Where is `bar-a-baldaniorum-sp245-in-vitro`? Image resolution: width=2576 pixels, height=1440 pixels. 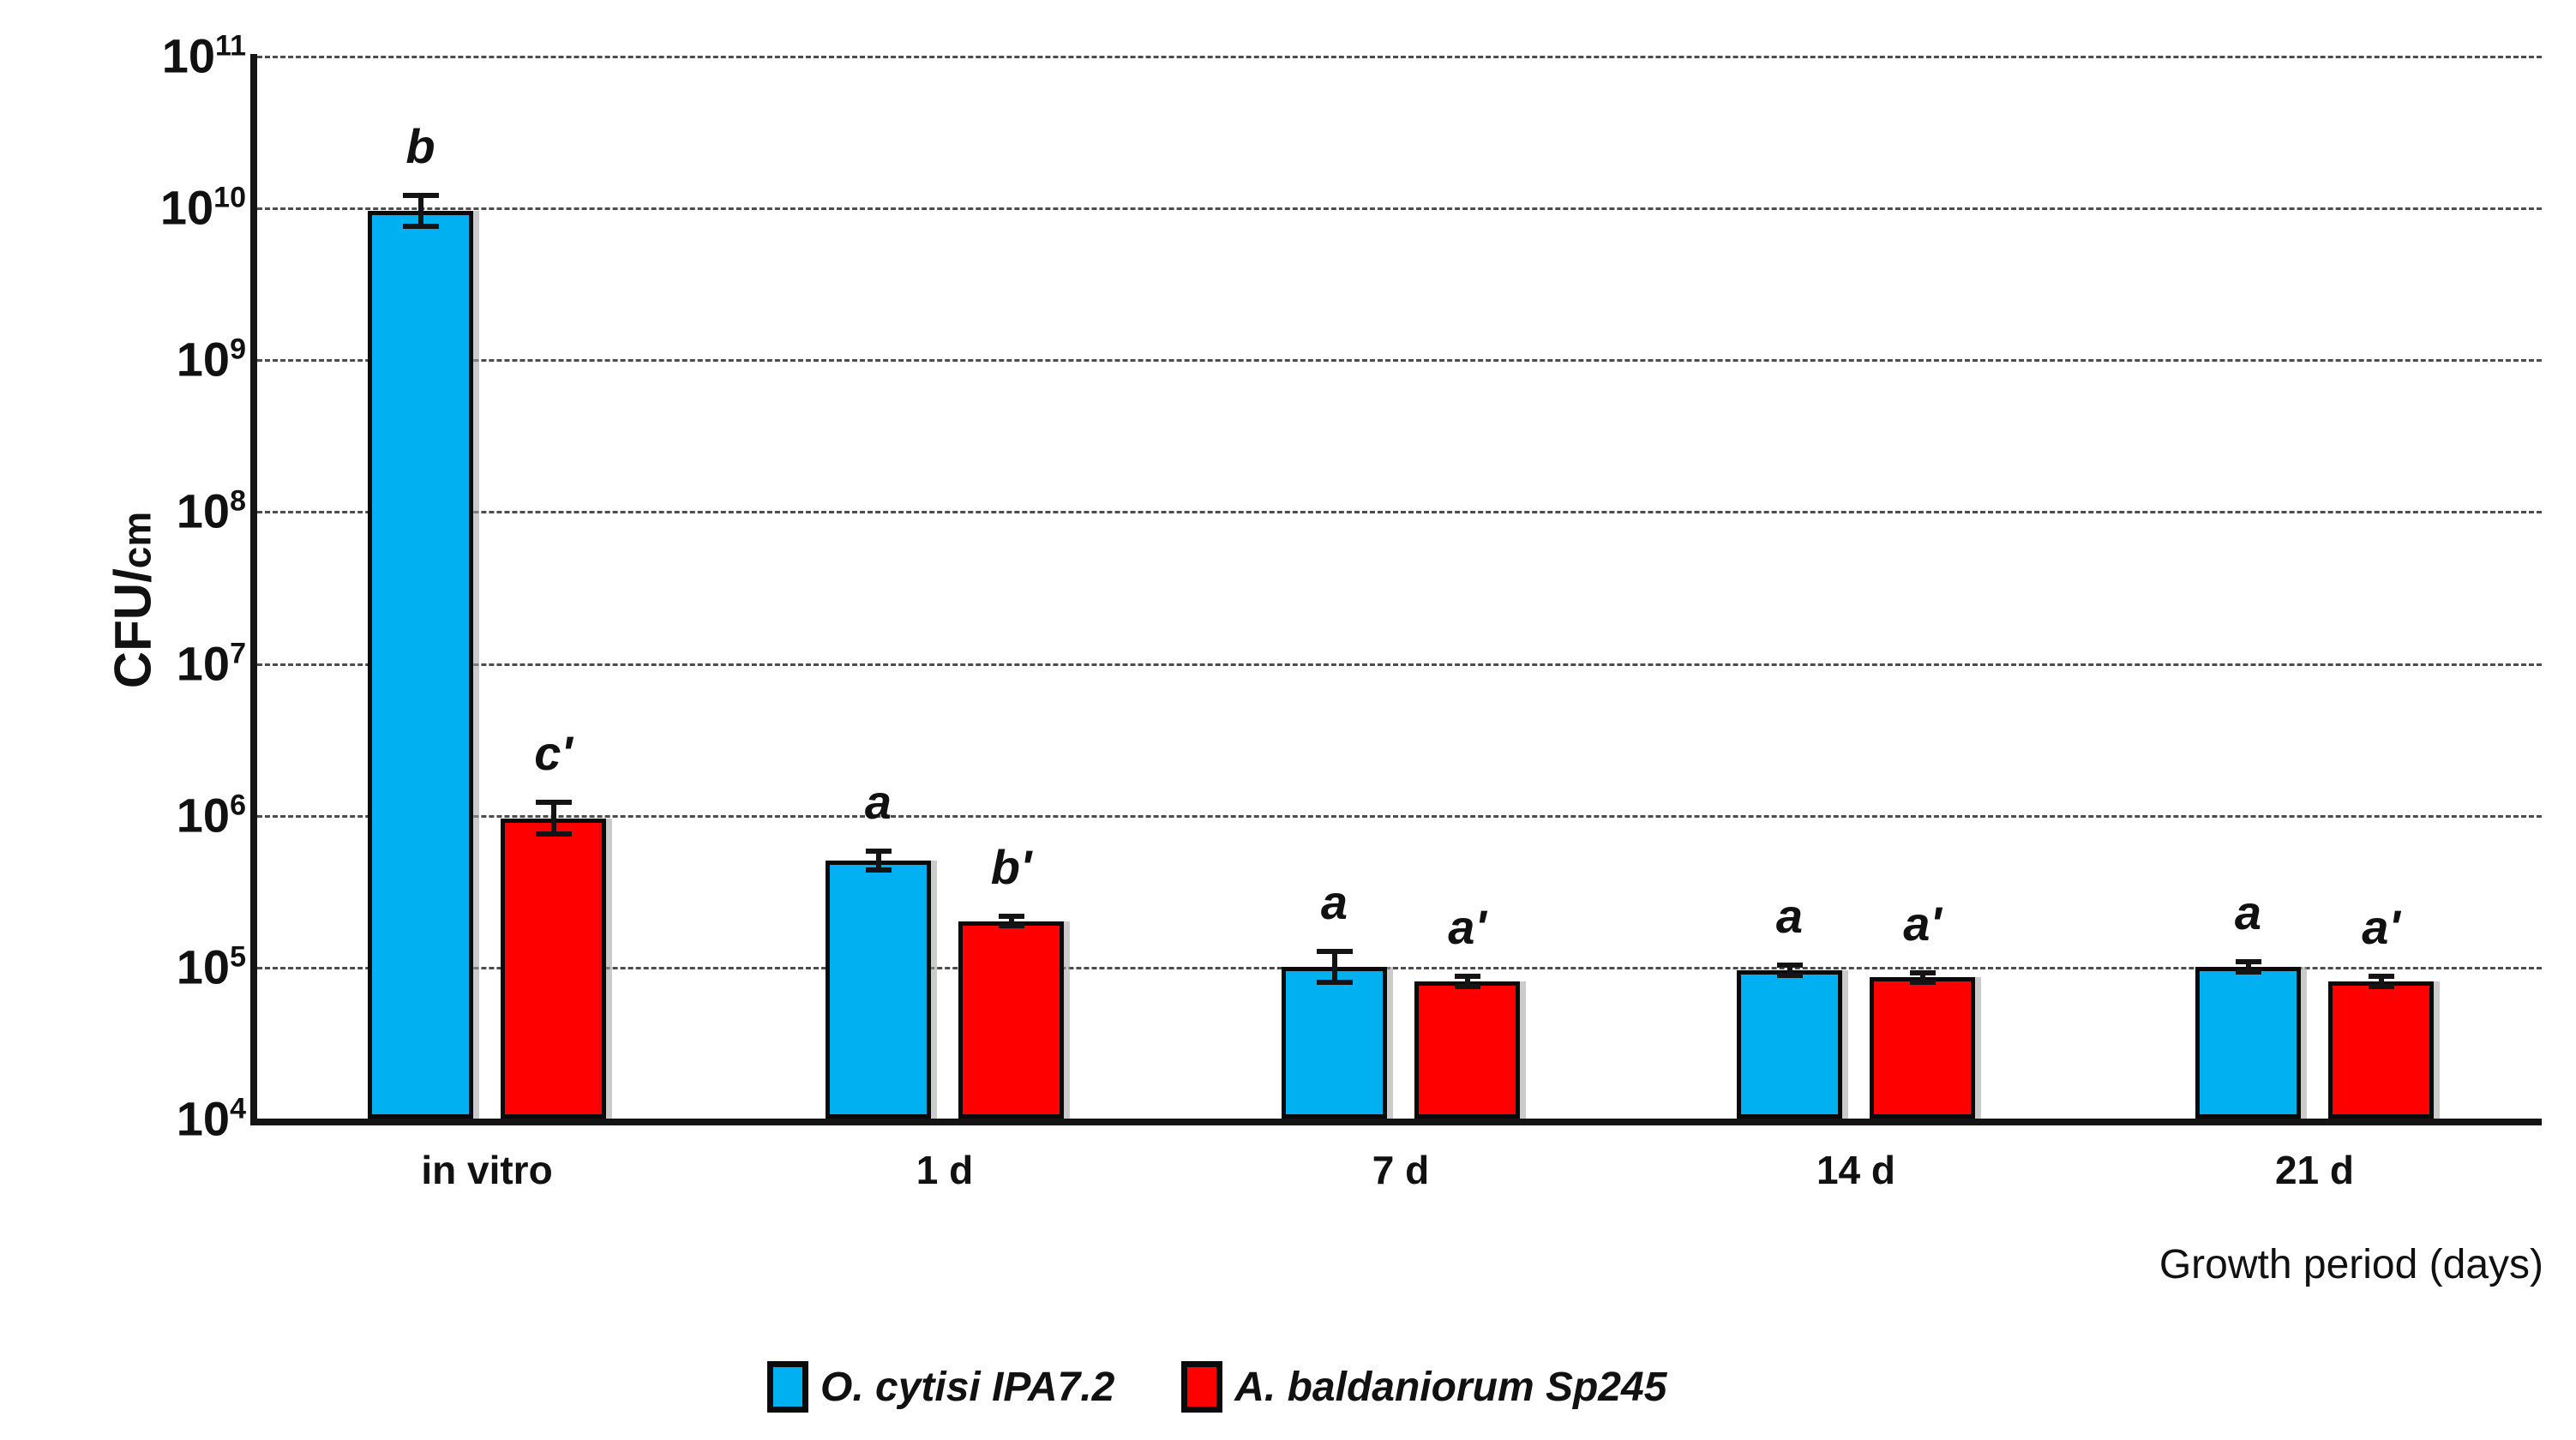
bar-a-baldaniorum-sp245-in-vitro is located at coordinates (553, 968).